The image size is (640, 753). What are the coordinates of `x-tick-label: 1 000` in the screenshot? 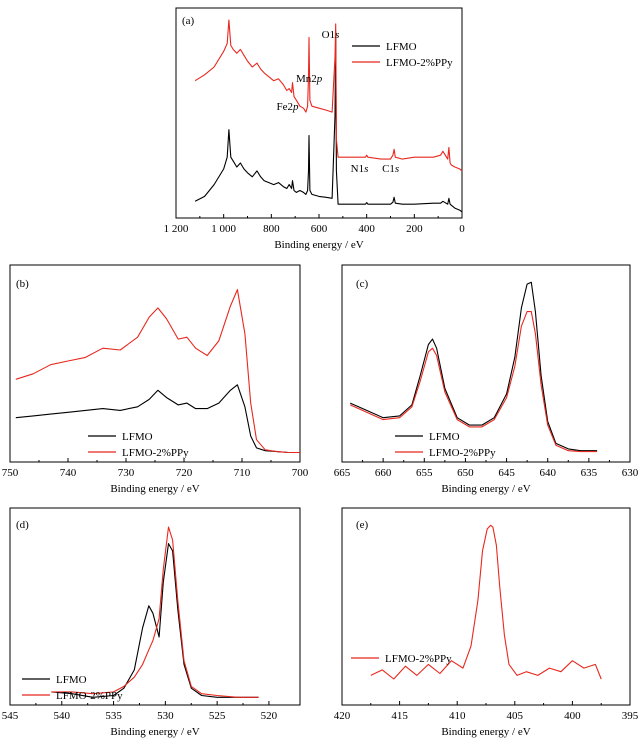 It's located at (223, 229).